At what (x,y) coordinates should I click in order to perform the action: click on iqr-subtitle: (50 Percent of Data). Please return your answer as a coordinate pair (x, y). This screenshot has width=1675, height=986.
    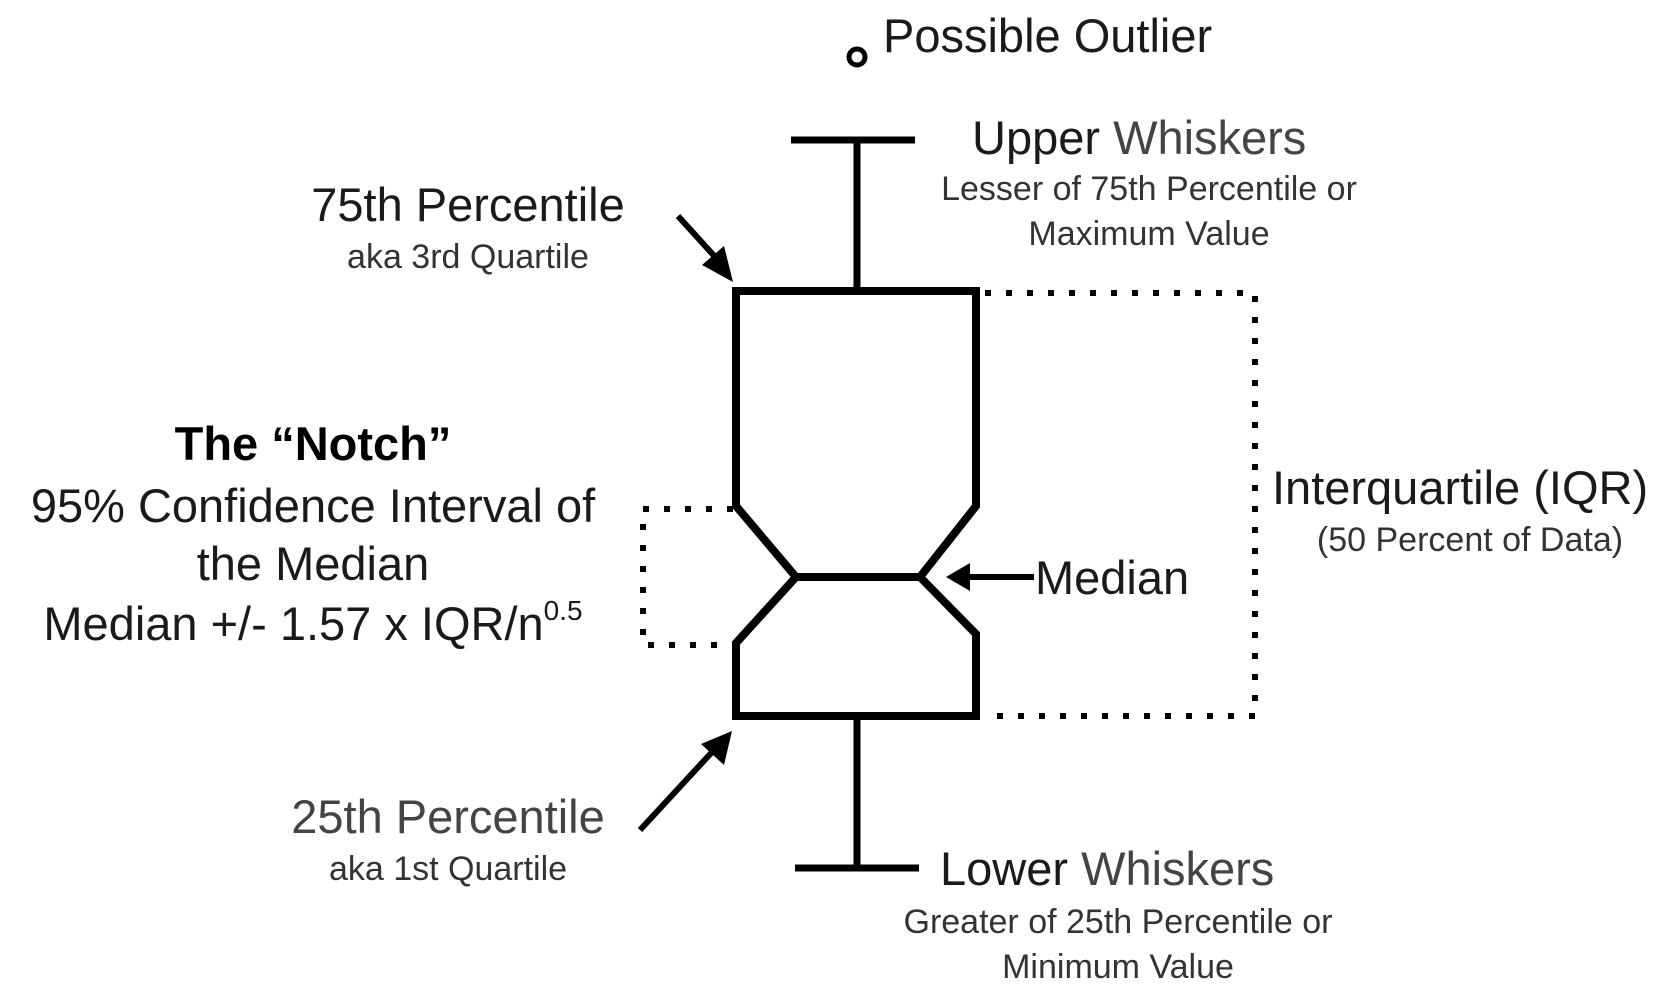
    Looking at the image, I should click on (1470, 540).